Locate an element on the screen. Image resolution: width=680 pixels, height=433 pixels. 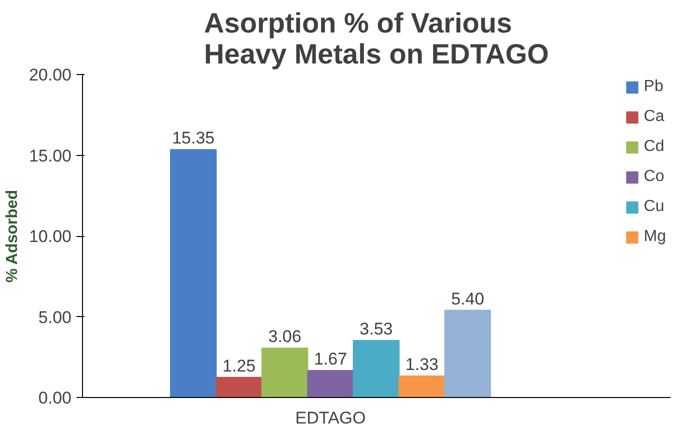
legend-label: Co is located at coordinates (654, 177).